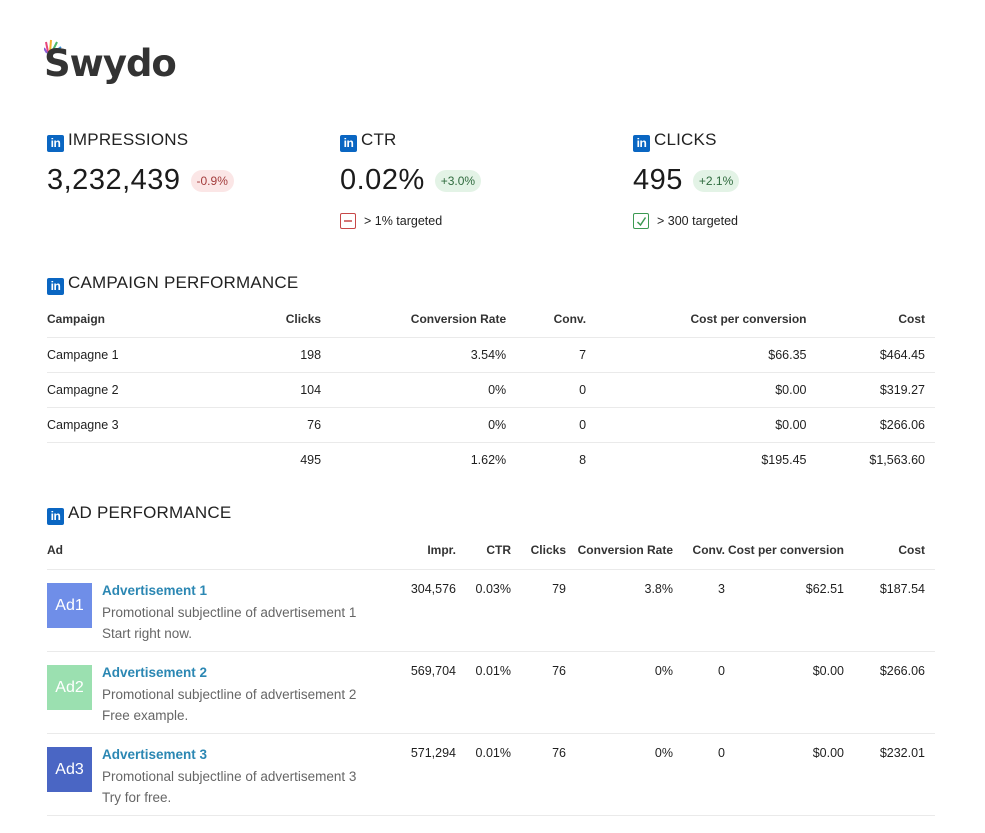 The height and width of the screenshot is (833, 985). What do you see at coordinates (128, 319) in the screenshot?
I see `col-header: Campaign` at bounding box center [128, 319].